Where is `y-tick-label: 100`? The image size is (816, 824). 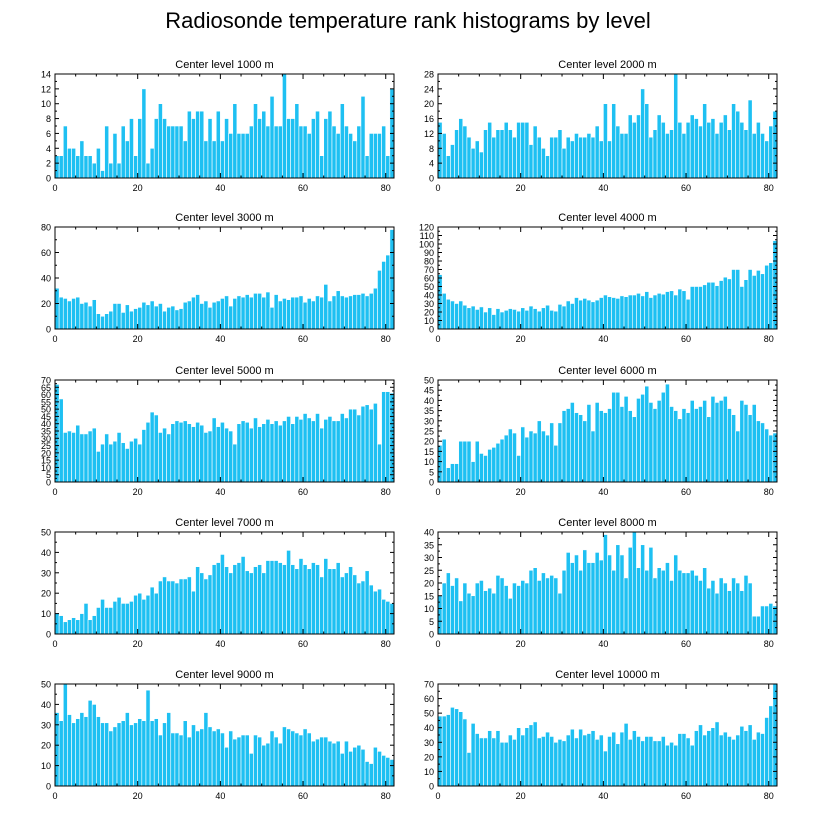
y-tick-label: 100 is located at coordinates (426, 245).